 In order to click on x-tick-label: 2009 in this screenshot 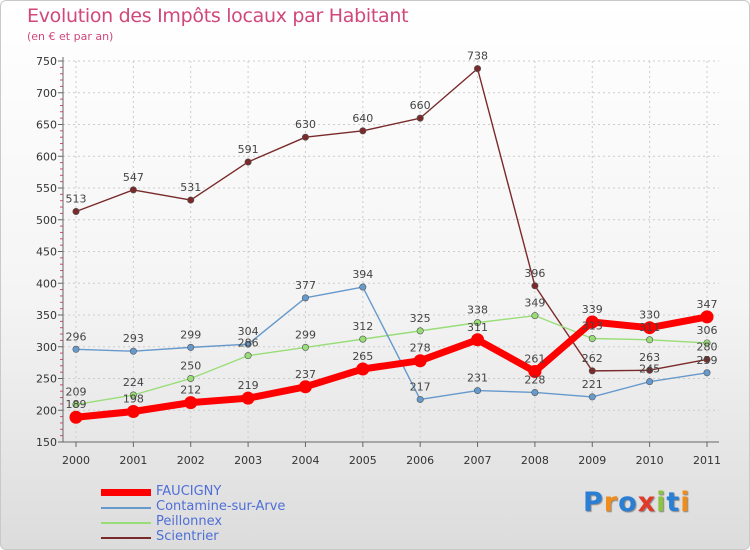, I will do `click(592, 460)`.